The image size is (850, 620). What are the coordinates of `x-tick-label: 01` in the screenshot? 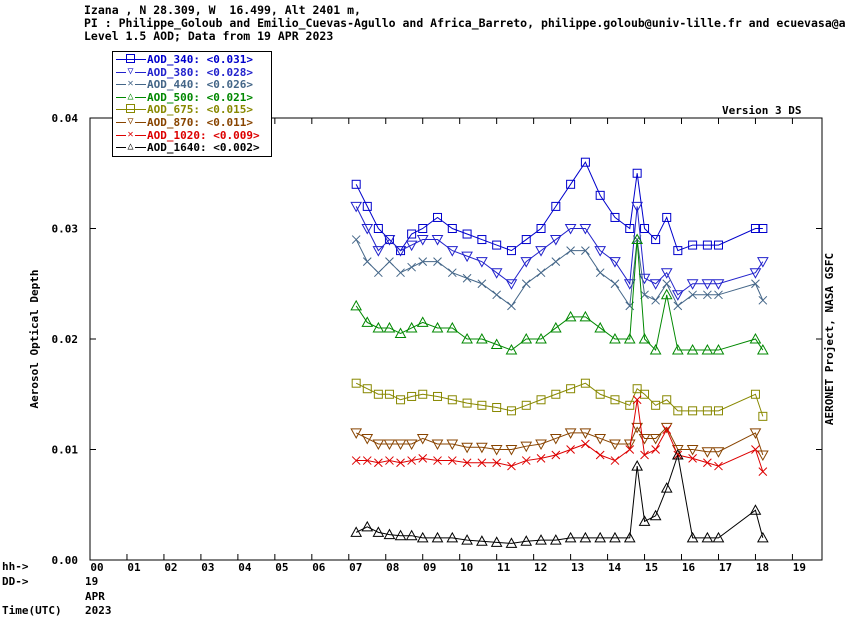 It's located at (134, 567).